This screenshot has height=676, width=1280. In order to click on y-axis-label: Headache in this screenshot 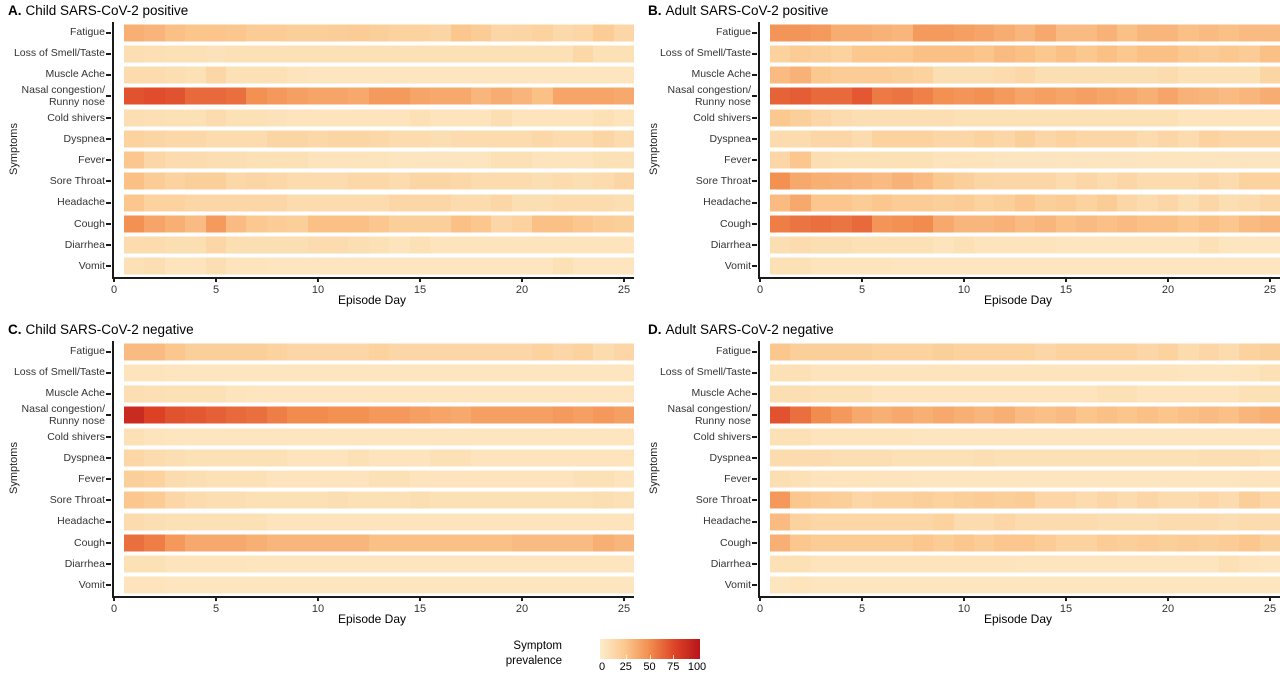, I will do `click(727, 202)`.